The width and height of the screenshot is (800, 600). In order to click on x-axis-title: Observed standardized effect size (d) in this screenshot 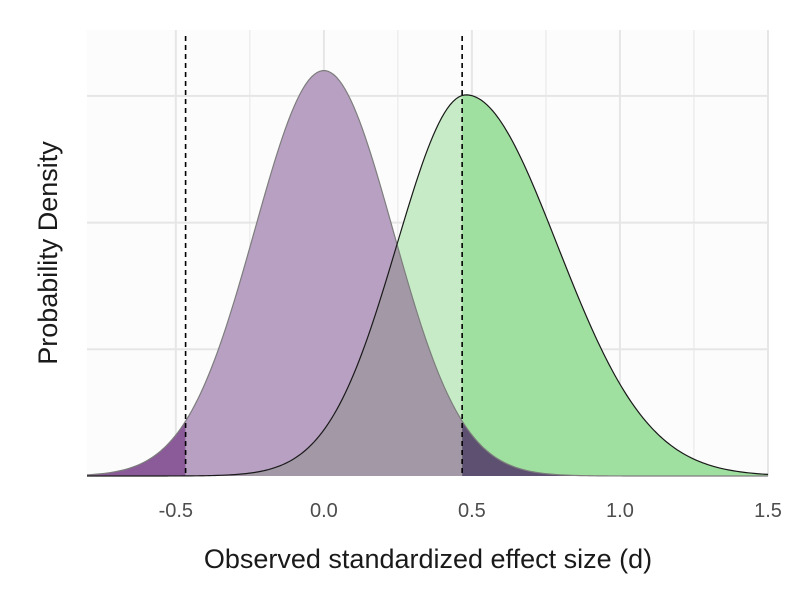, I will do `click(428, 559)`.